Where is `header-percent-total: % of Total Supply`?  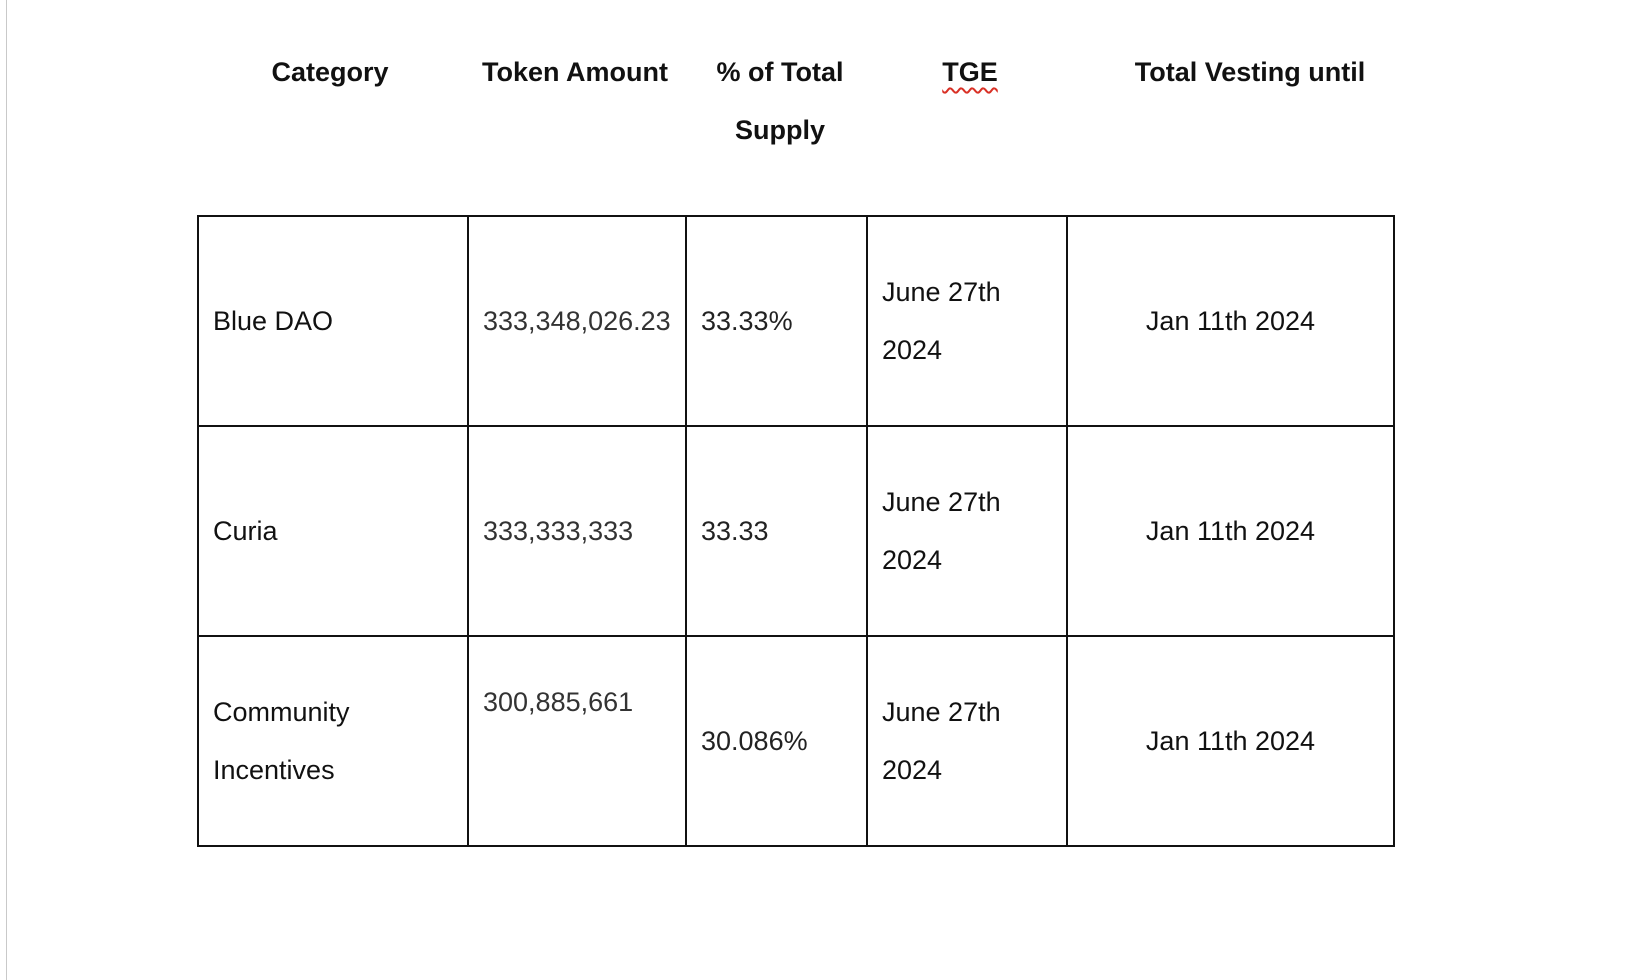 header-percent-total: % of Total Supply is located at coordinates (780, 101).